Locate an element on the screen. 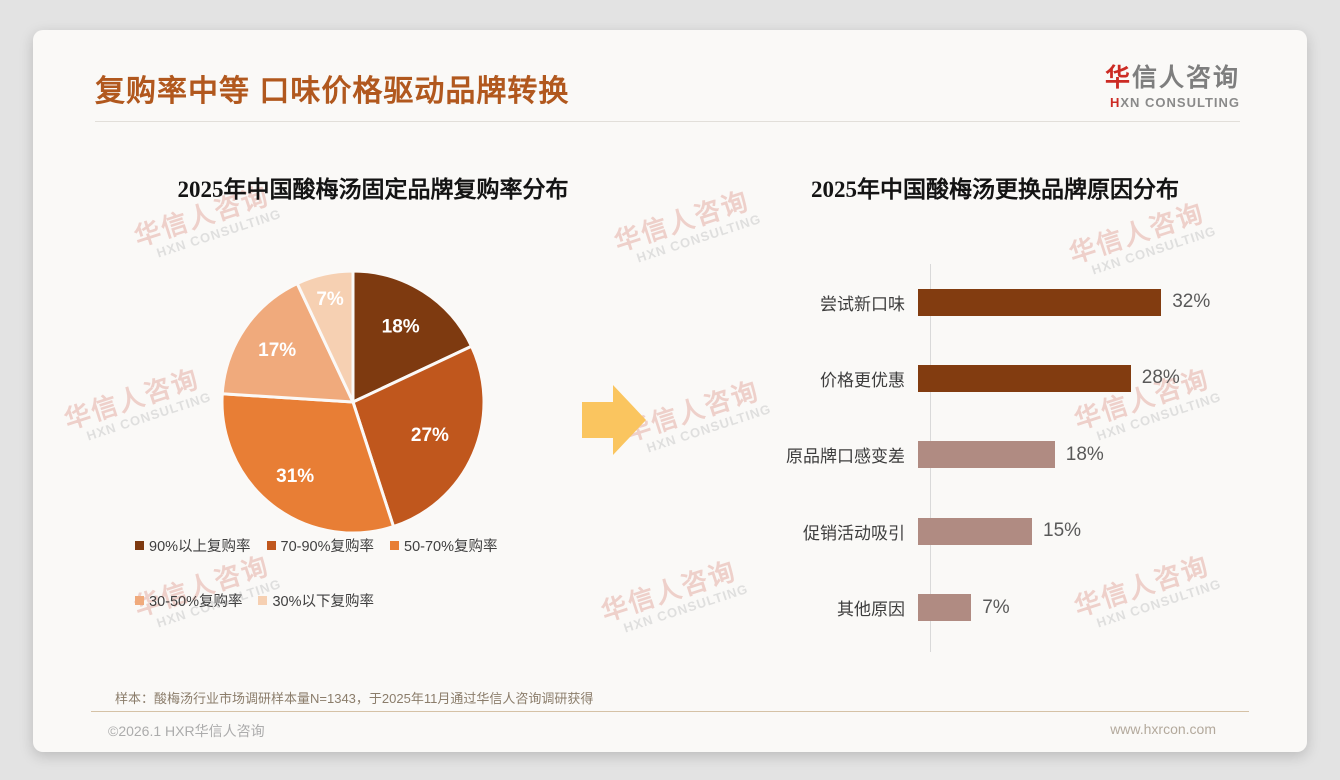  bar-category-label: 其他原因 is located at coordinates (871, 610).